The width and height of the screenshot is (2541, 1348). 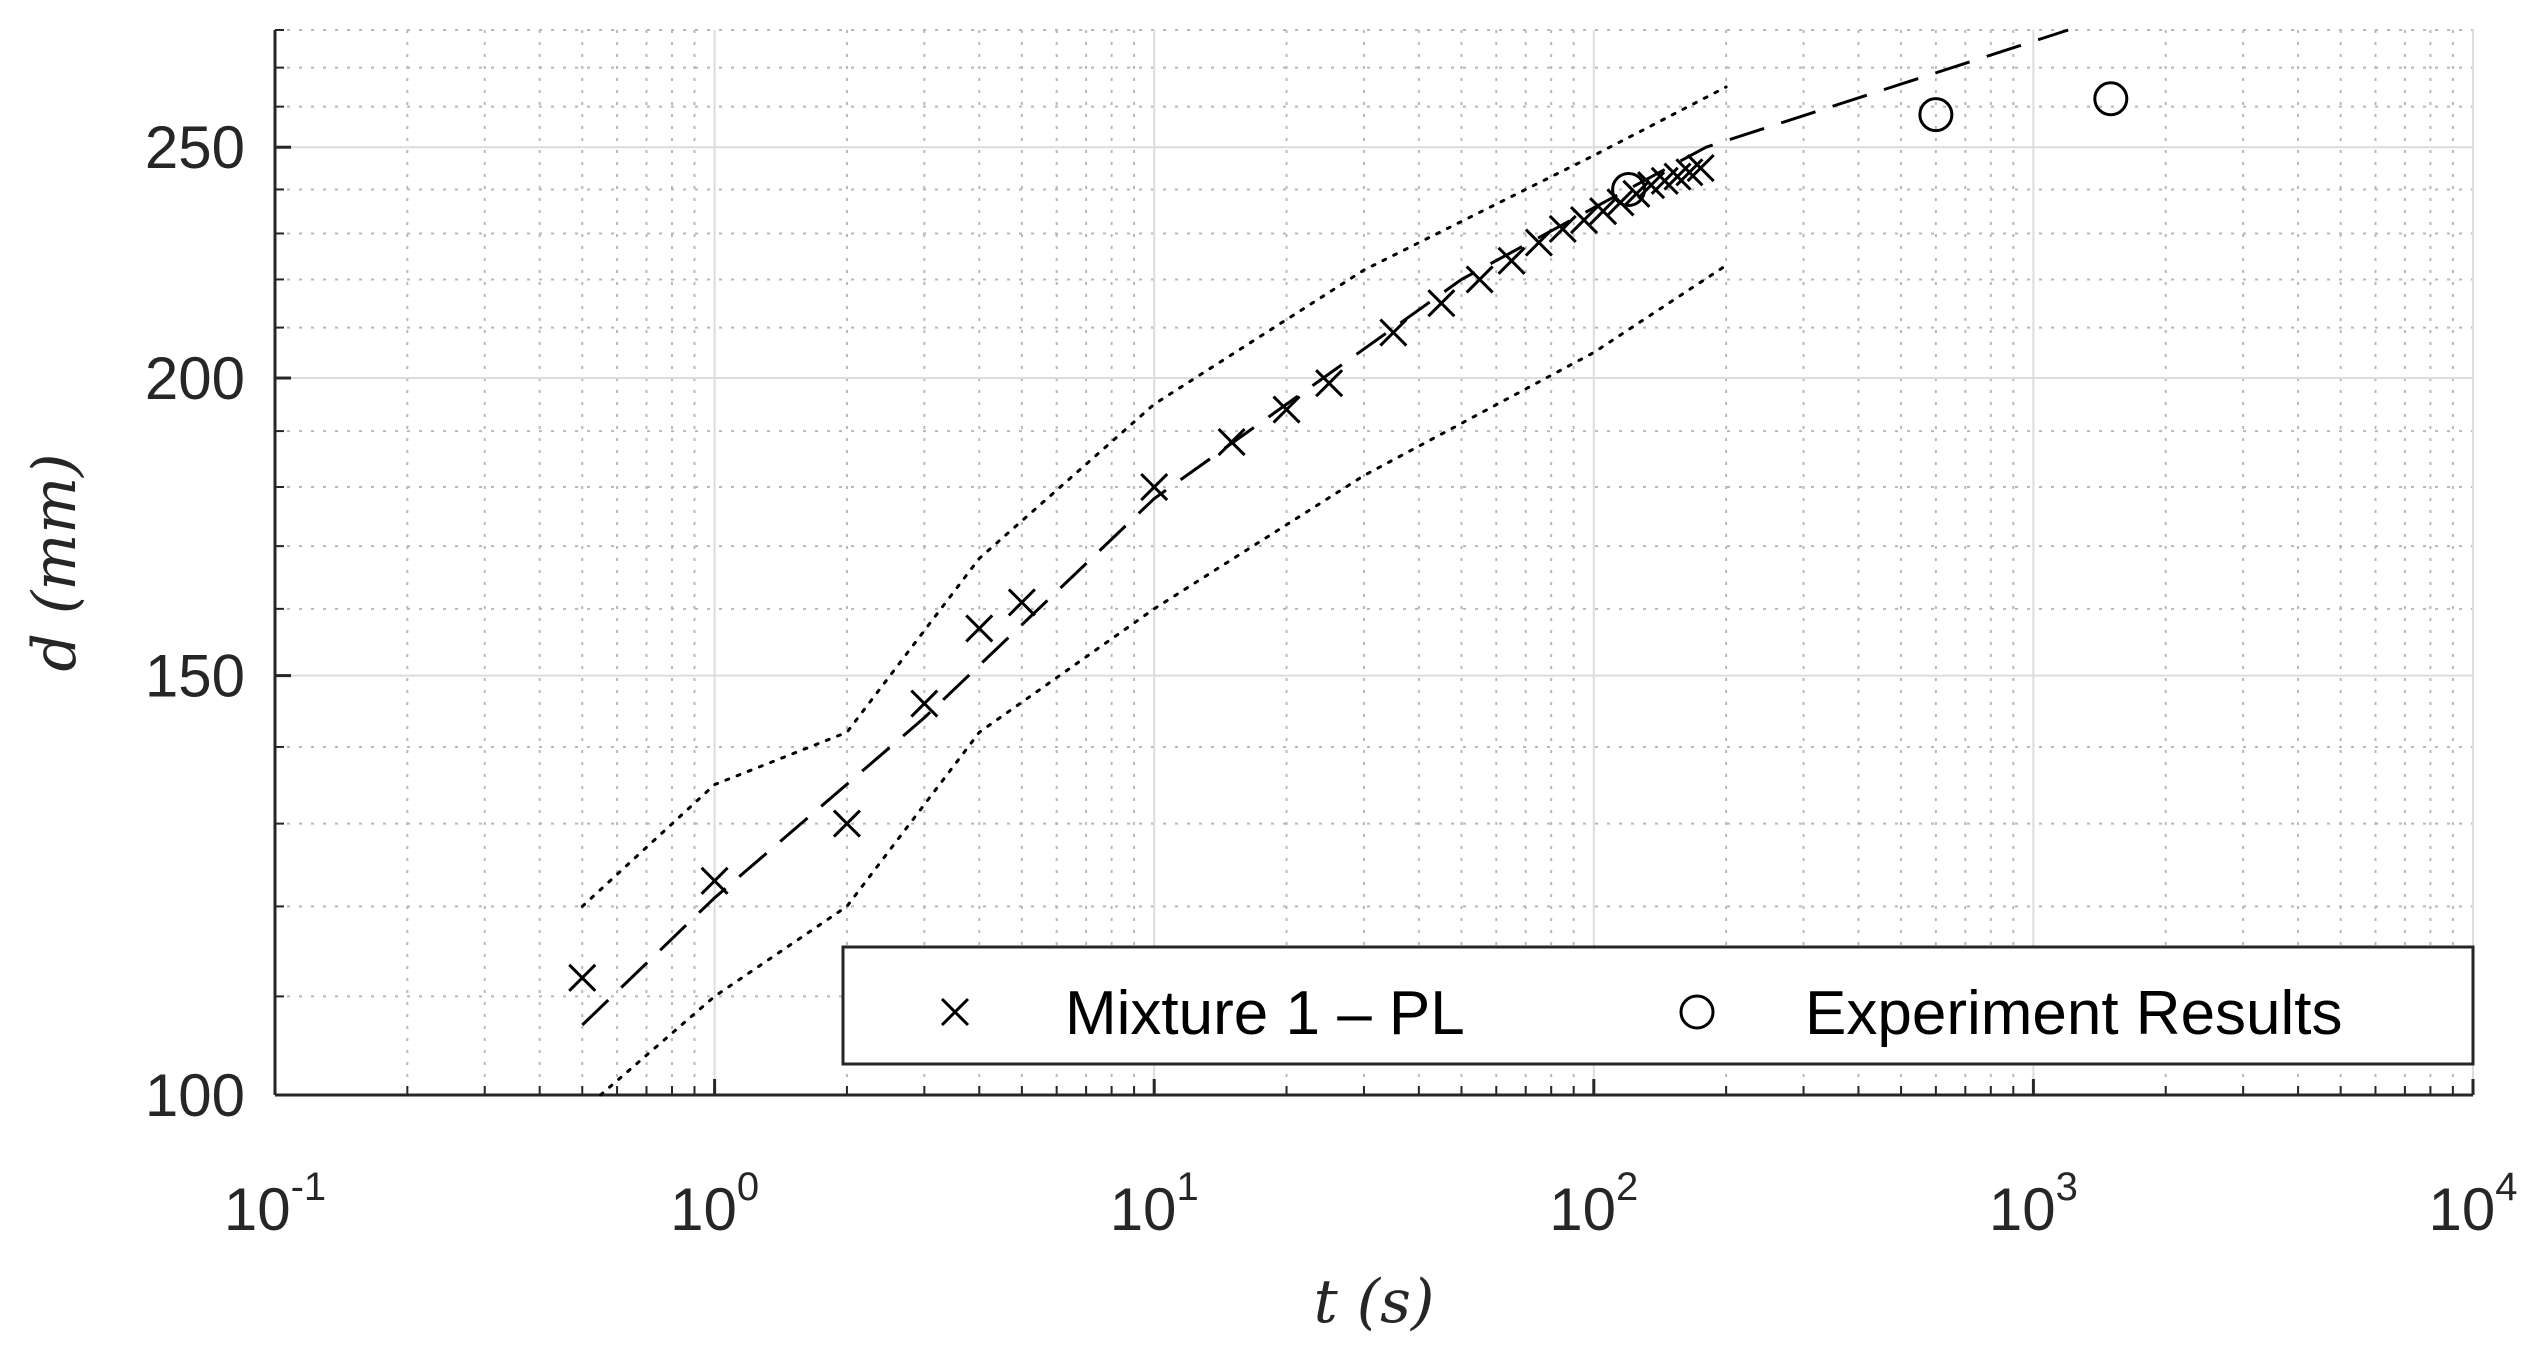 I want to click on legend-label-mixture: Mixture 1 – PL, so click(x=1265, y=1013).